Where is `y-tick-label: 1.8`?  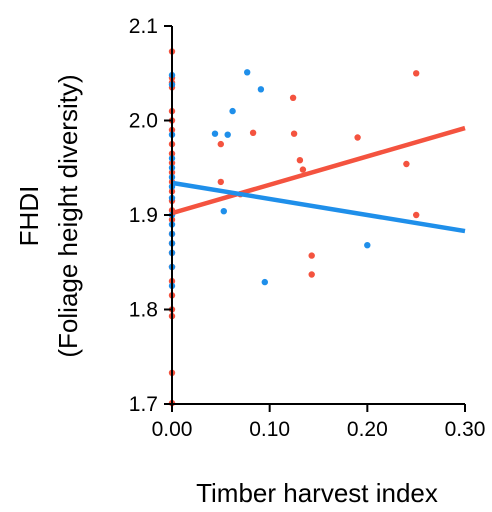 y-tick-label: 1.8 is located at coordinates (143, 310).